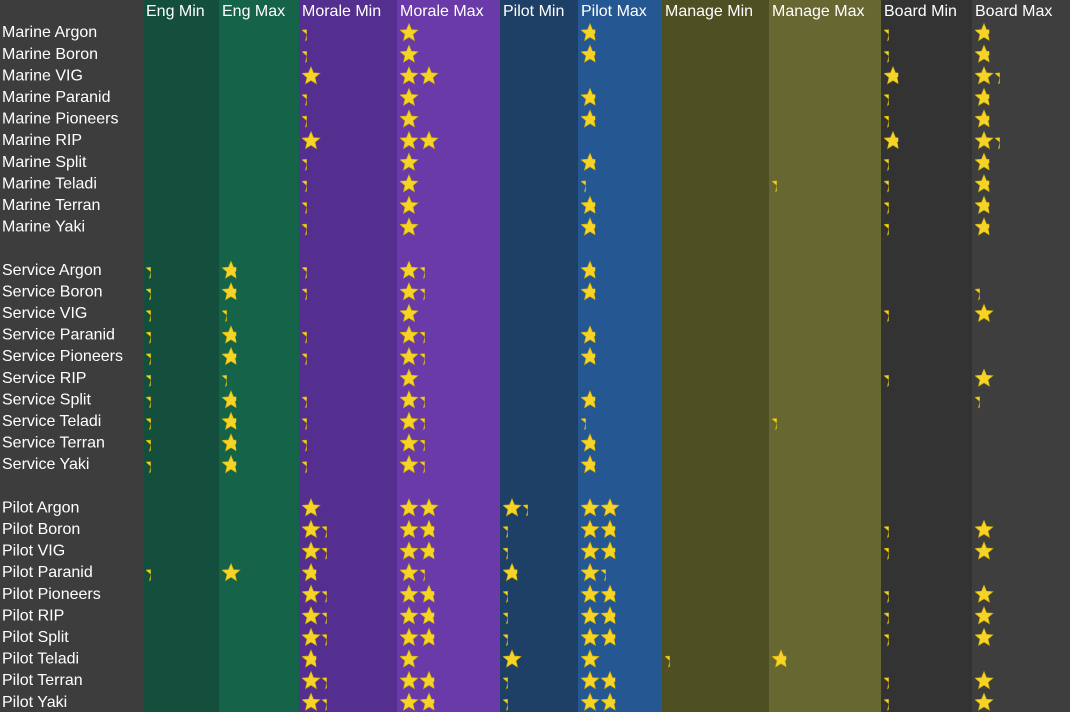 The width and height of the screenshot is (1070, 712). What do you see at coordinates (33, 551) in the screenshot?
I see `row-label: Pilot VIG` at bounding box center [33, 551].